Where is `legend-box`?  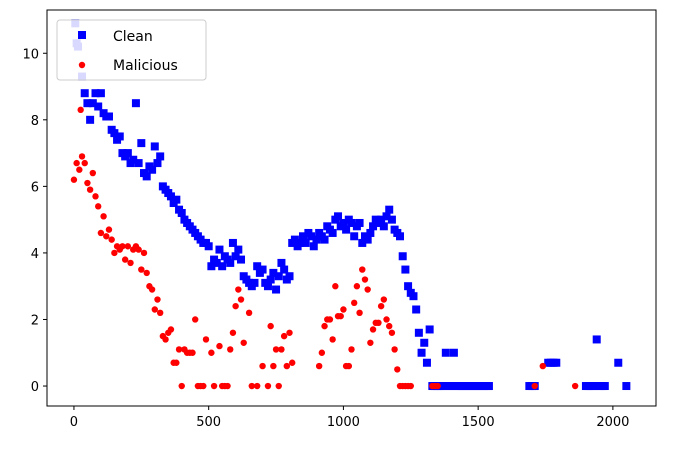
legend-box is located at coordinates (131, 50).